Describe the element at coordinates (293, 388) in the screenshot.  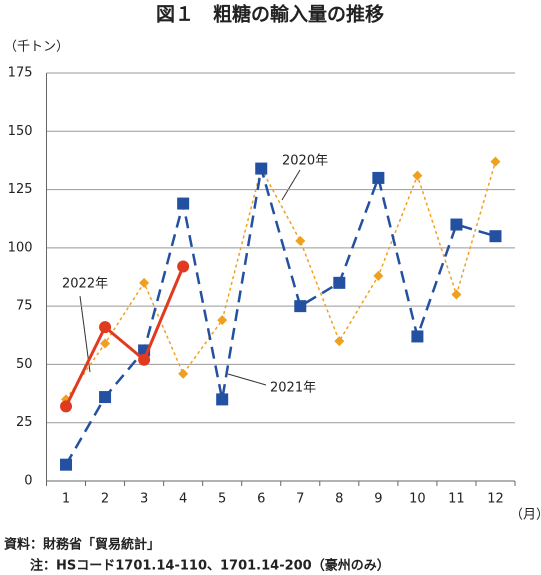
I see `series-label: 2021年` at that location.